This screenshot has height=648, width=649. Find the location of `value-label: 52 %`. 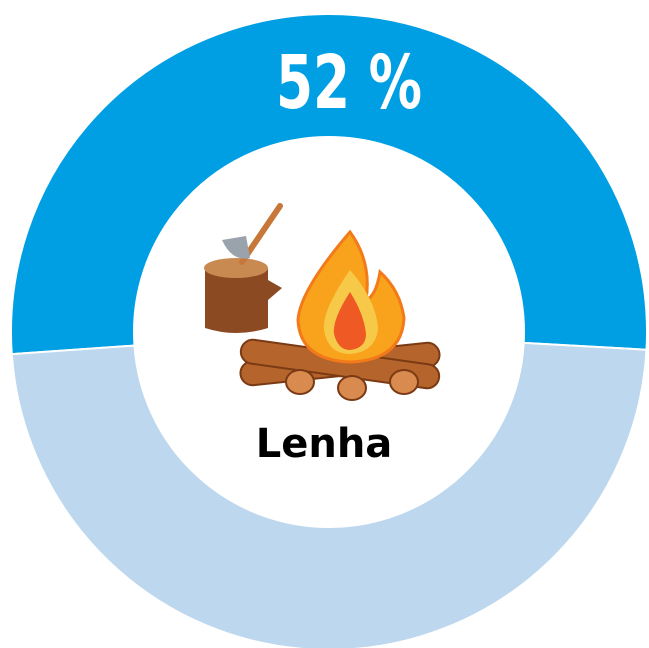

value-label: 52 % is located at coordinates (349, 83).